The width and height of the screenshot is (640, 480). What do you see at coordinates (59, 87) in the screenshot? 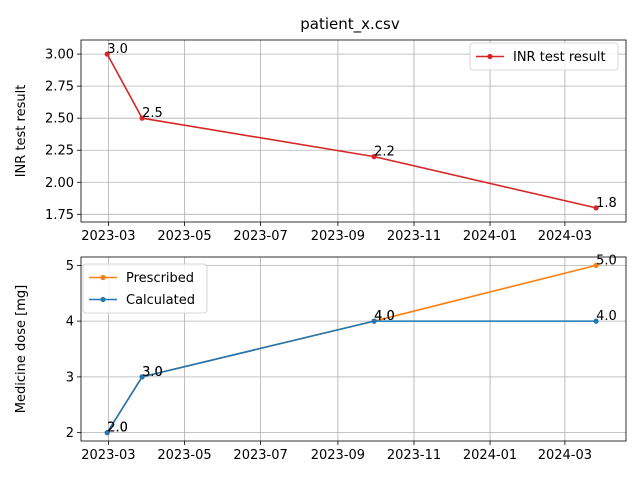
I see `y-tick-label: 2.75` at bounding box center [59, 87].